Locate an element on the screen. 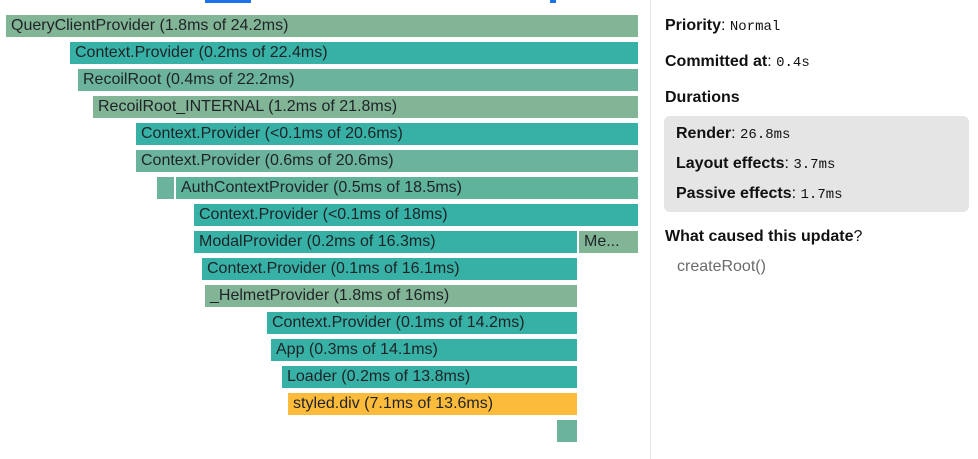 Image resolution: width=978 pixels, height=459 pixels. top-selection-indicator is located at coordinates (228, 1).